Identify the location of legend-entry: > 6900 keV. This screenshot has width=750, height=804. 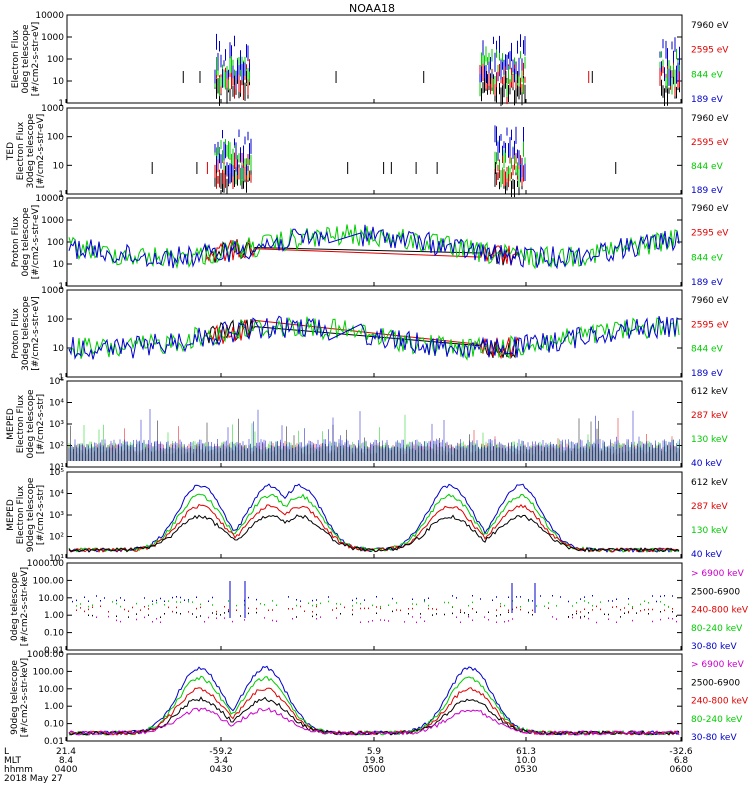
(718, 574).